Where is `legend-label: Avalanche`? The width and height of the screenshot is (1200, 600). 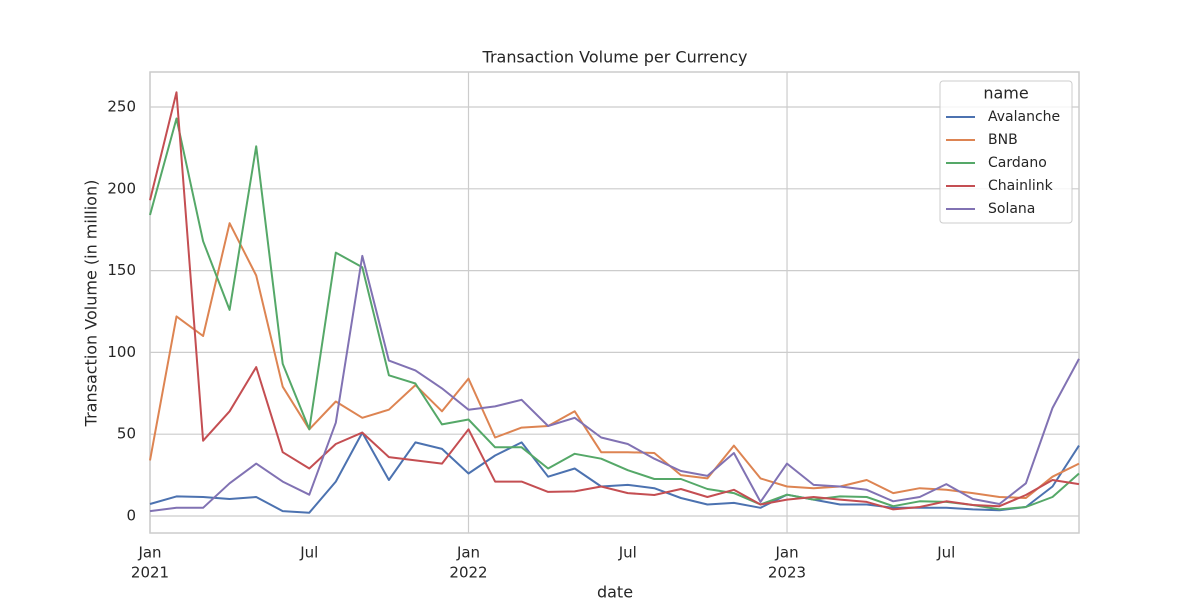
legend-label: Avalanche is located at coordinates (1024, 117).